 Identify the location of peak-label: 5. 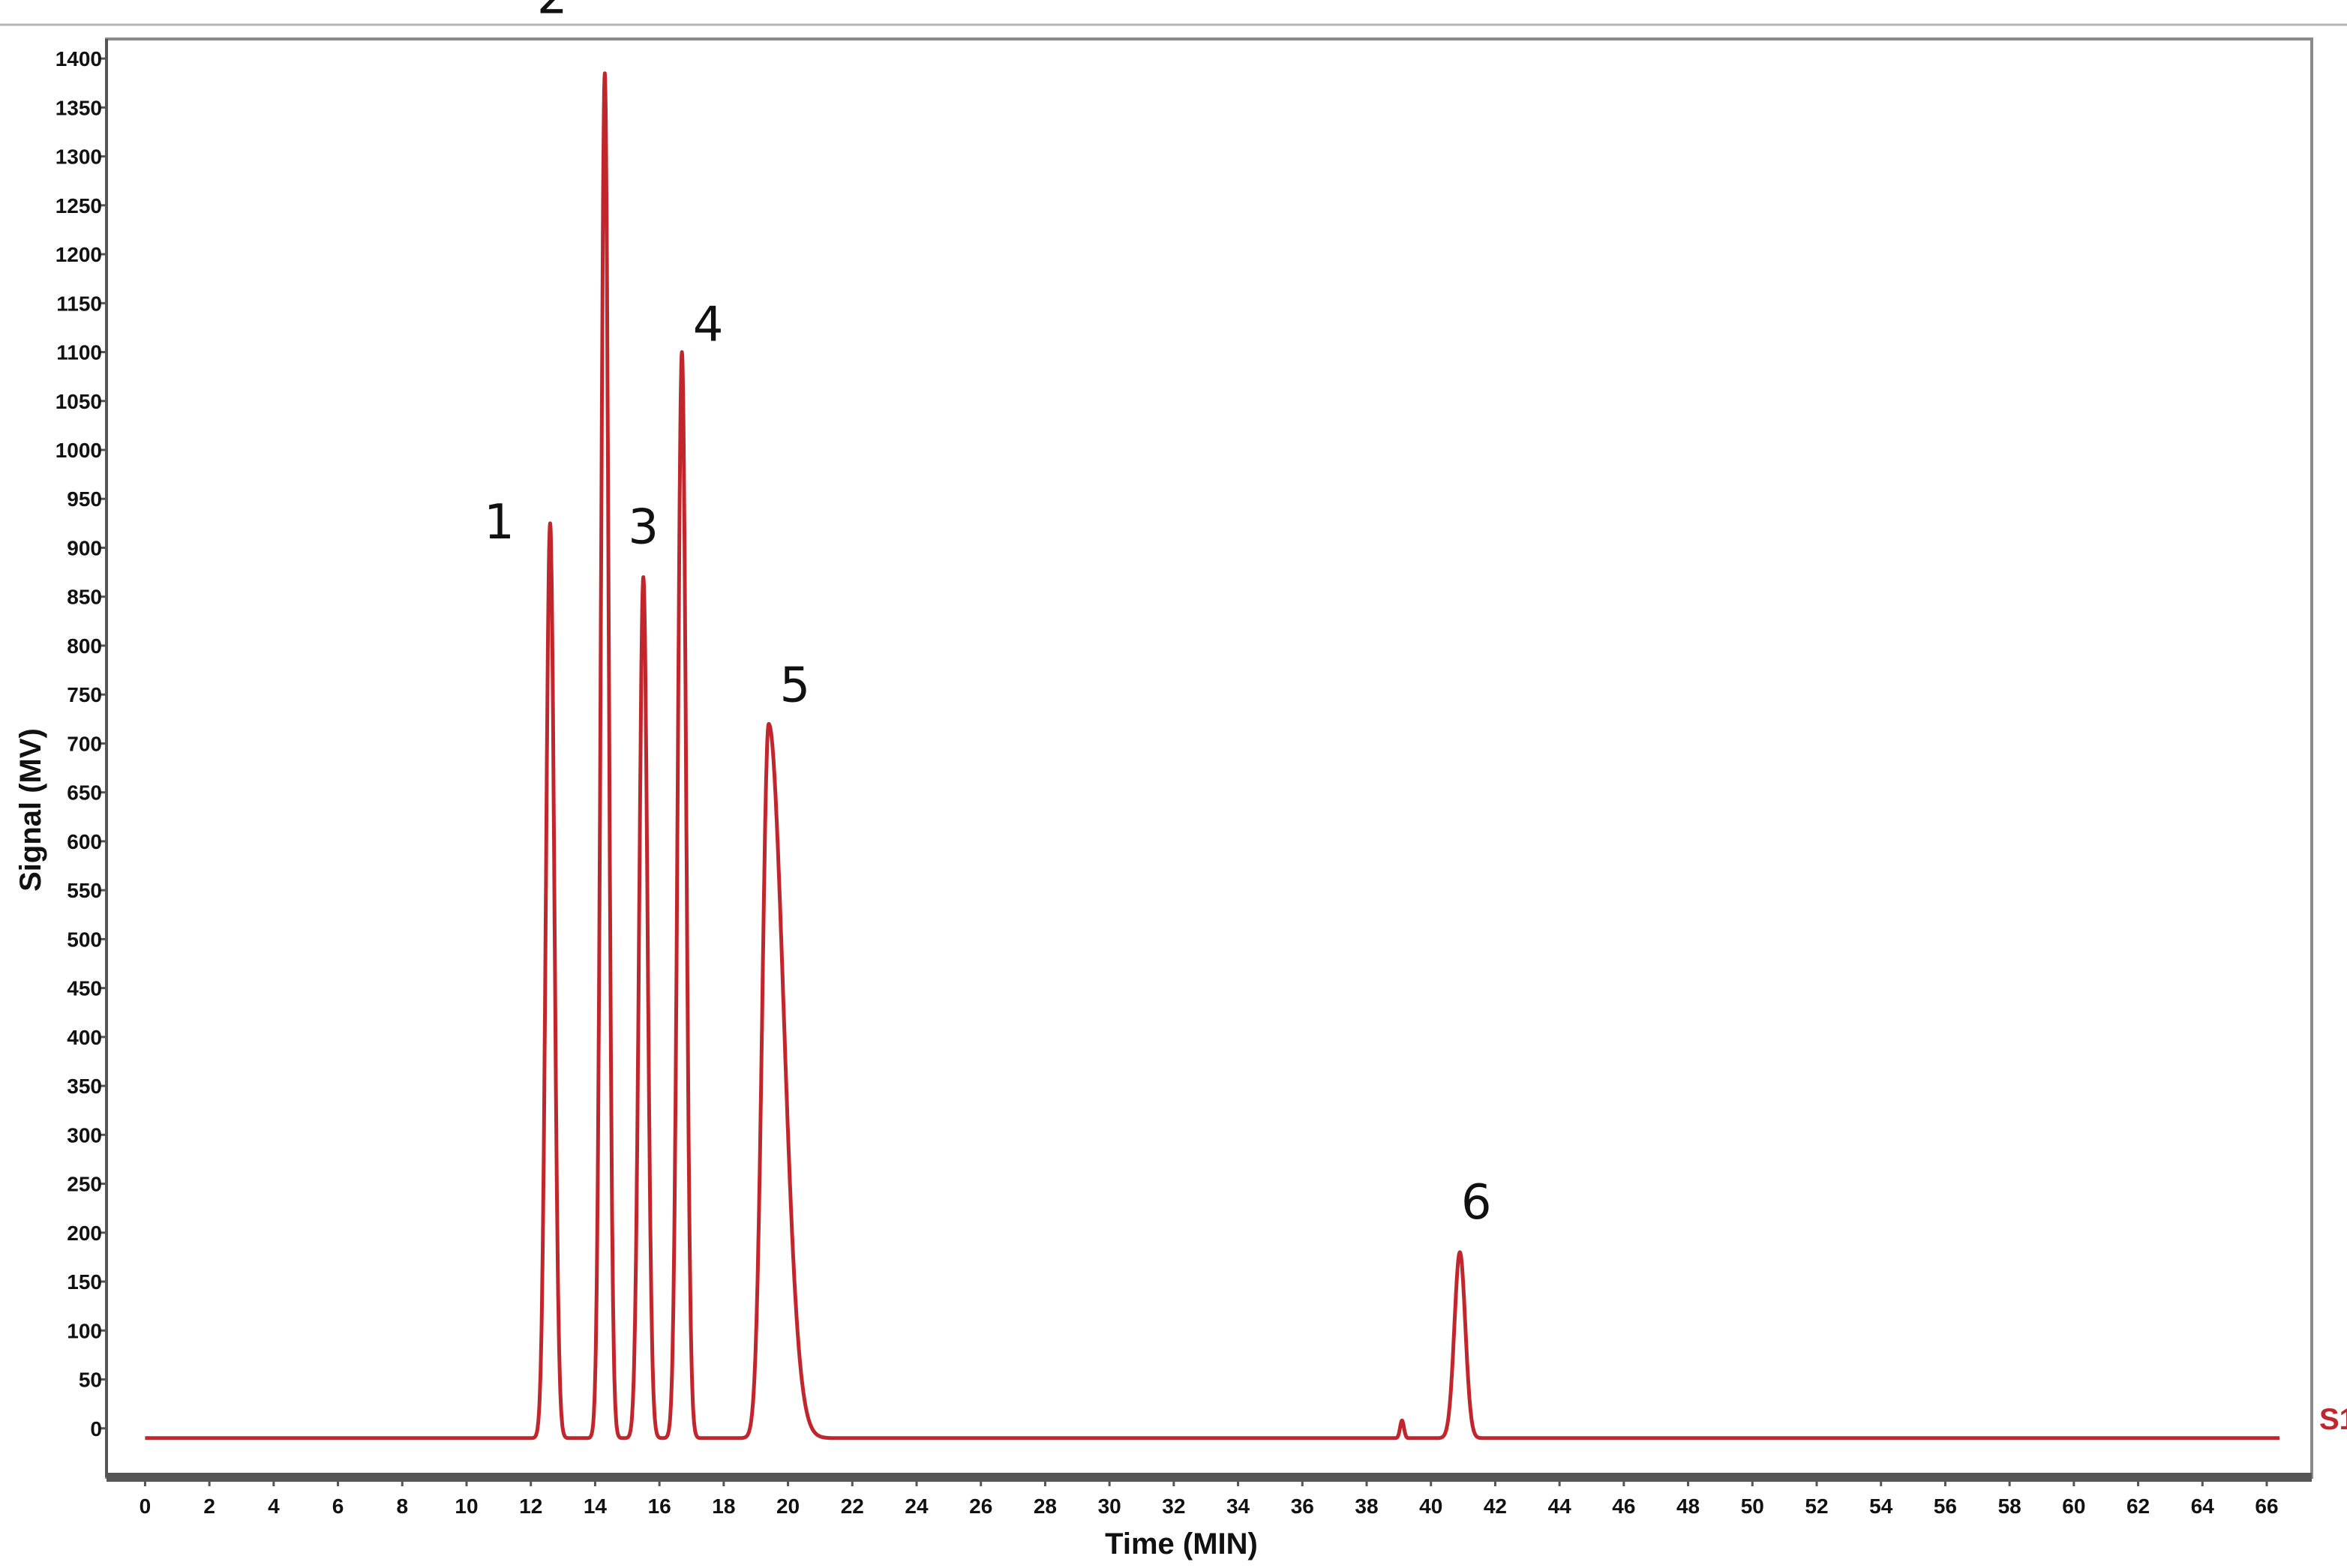
(794, 685).